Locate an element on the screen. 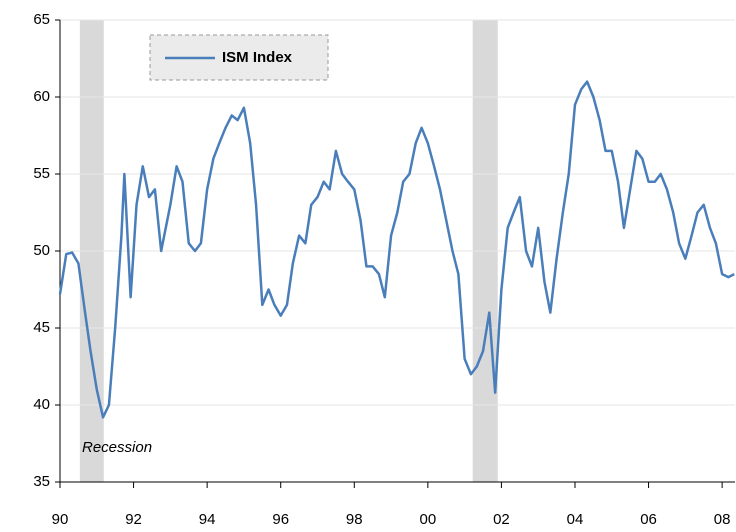 This screenshot has height=532, width=736. y-tick-label: 60 is located at coordinates (41, 96).